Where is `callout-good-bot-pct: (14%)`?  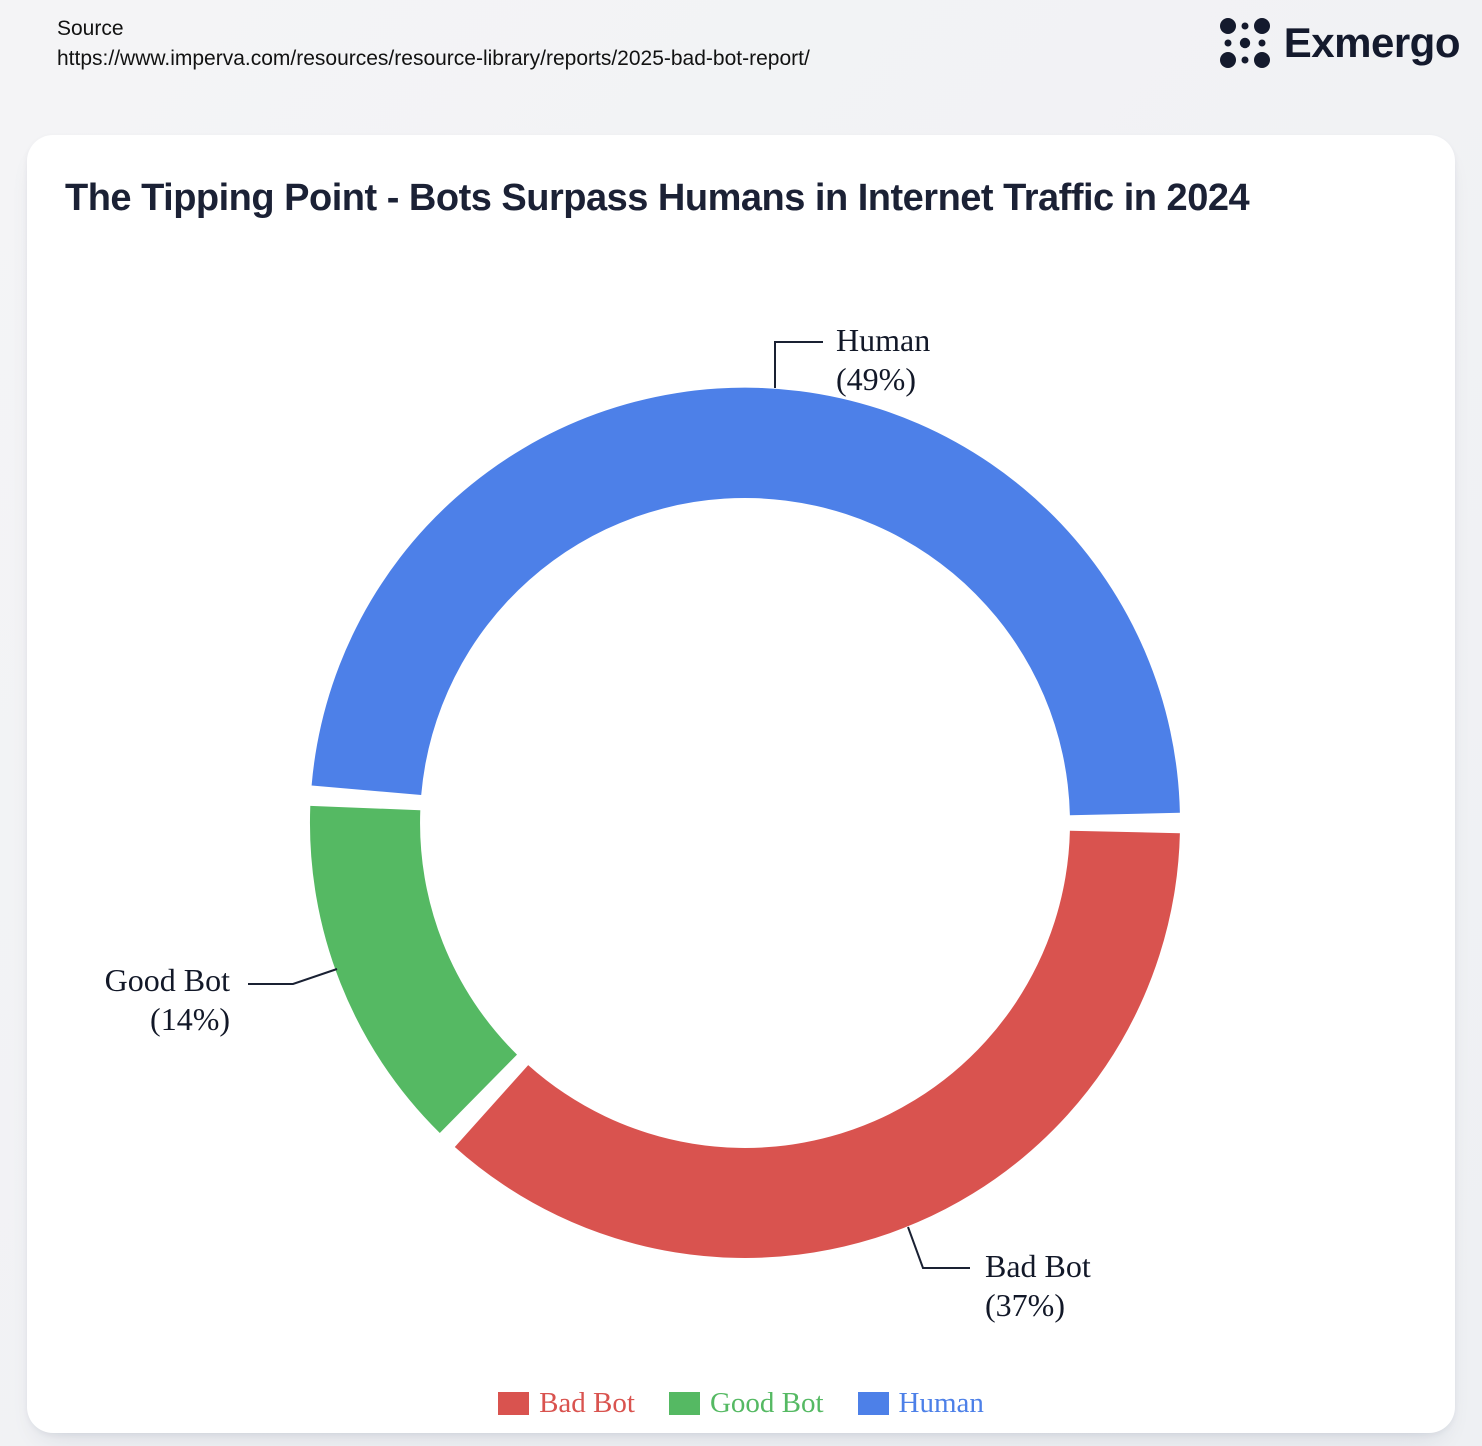
callout-good-bot-pct: (14%) is located at coordinates (190, 1019).